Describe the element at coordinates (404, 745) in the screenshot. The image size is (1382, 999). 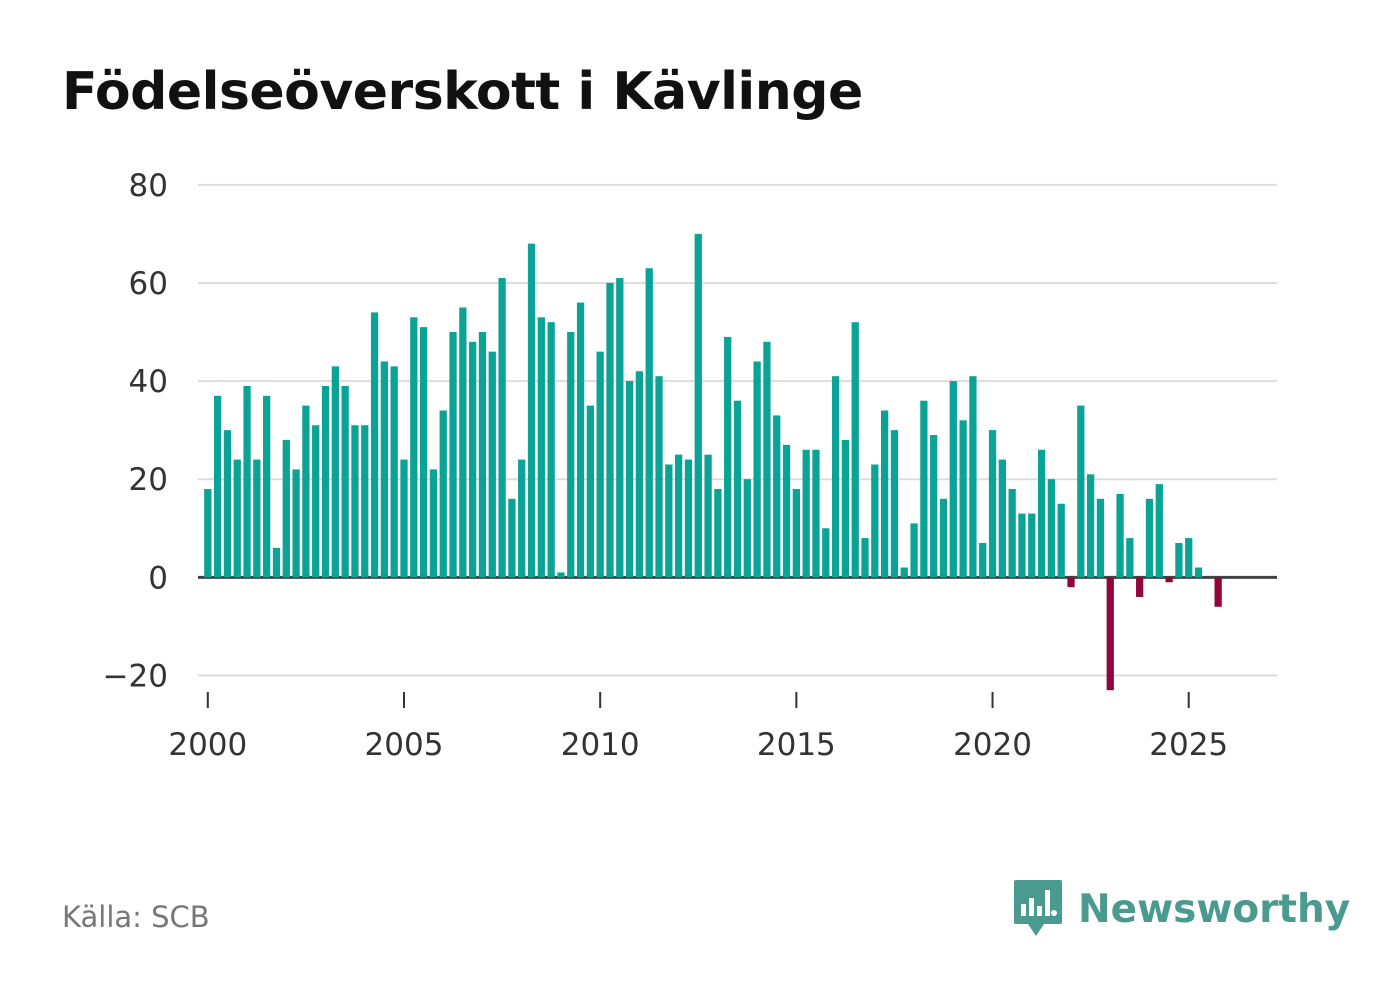
I see `x-tick-label: 2005` at that location.